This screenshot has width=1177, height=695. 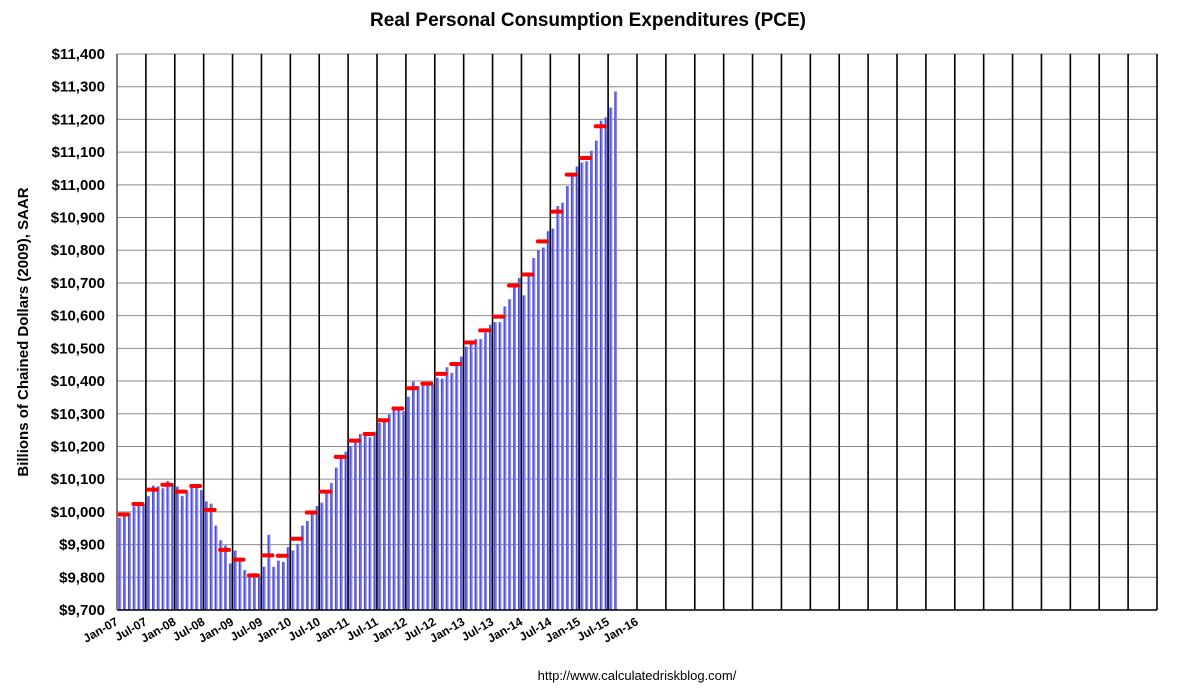 What do you see at coordinates (23, 331) in the screenshot?
I see `y-axis-label: Billions of Chained Dollars (2009), SAAR` at bounding box center [23, 331].